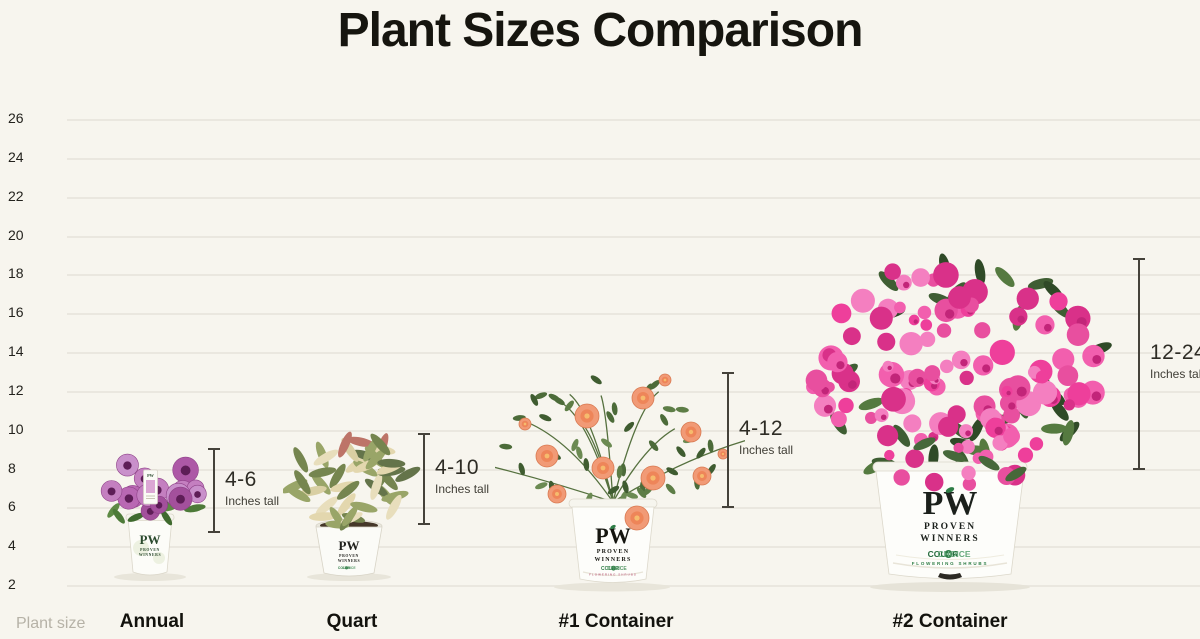 The width and height of the screenshot is (1200, 639). I want to click on y-tick-label: 10, so click(16, 428).